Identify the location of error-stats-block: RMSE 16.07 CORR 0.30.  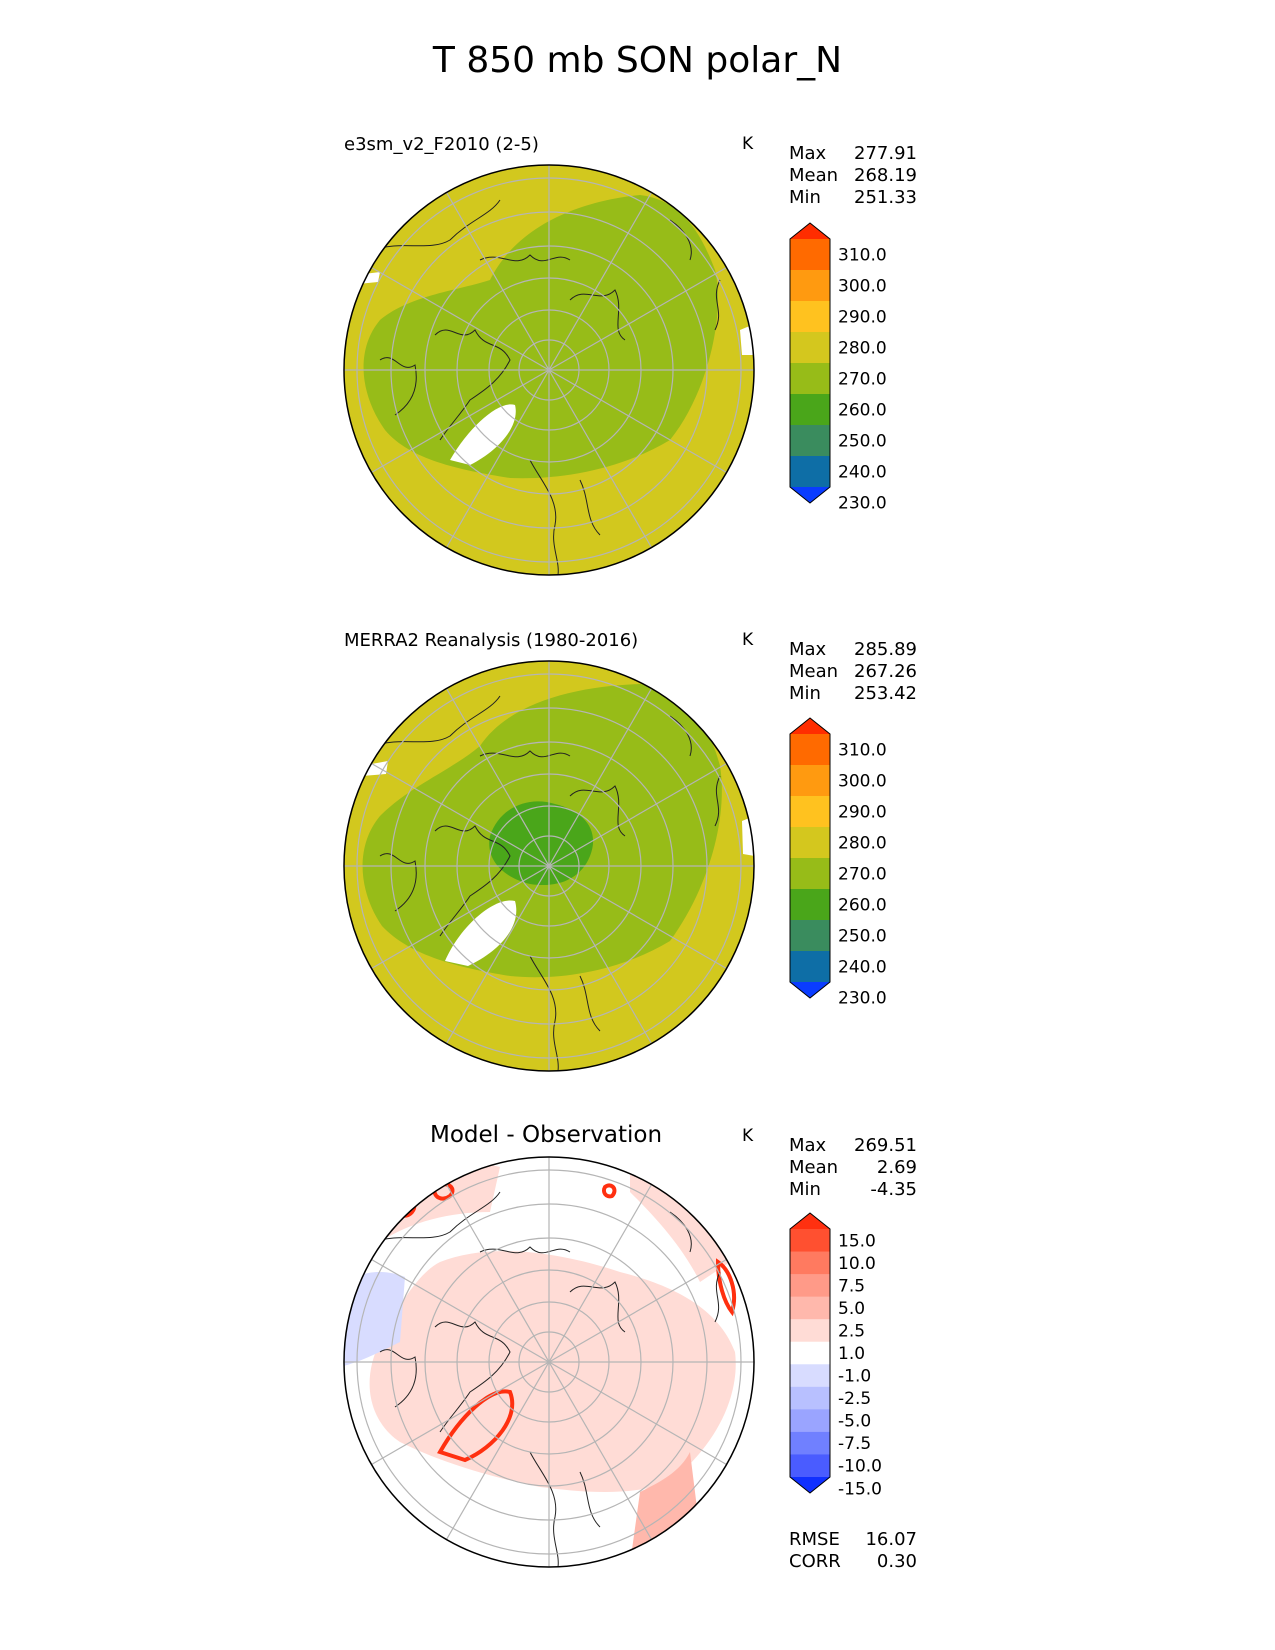
(853, 1551).